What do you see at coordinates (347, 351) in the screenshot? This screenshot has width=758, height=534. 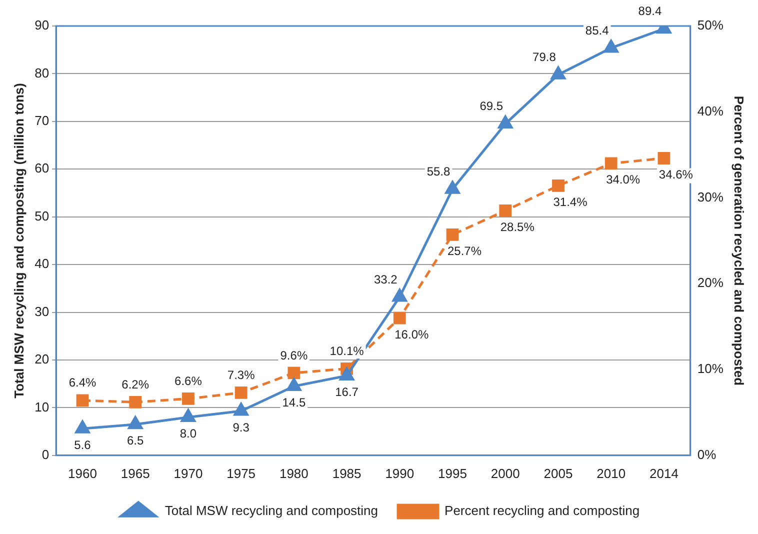 I see `data-label: 10.1%` at bounding box center [347, 351].